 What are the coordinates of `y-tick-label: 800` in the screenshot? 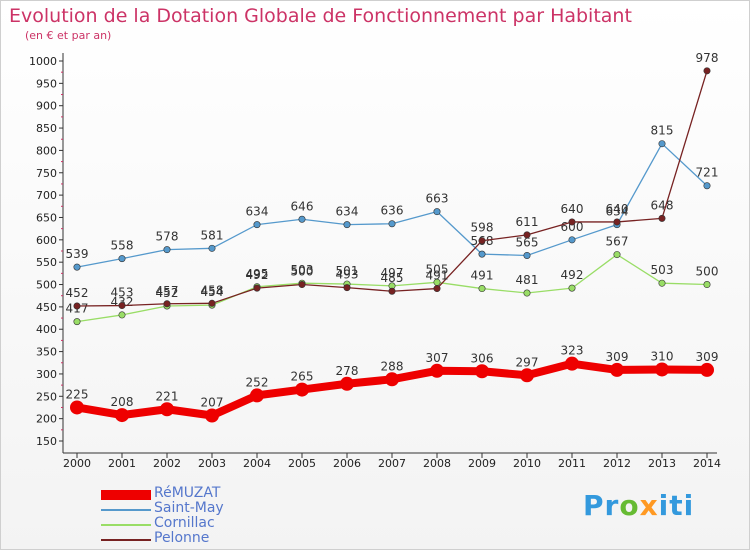 It's located at (46, 150).